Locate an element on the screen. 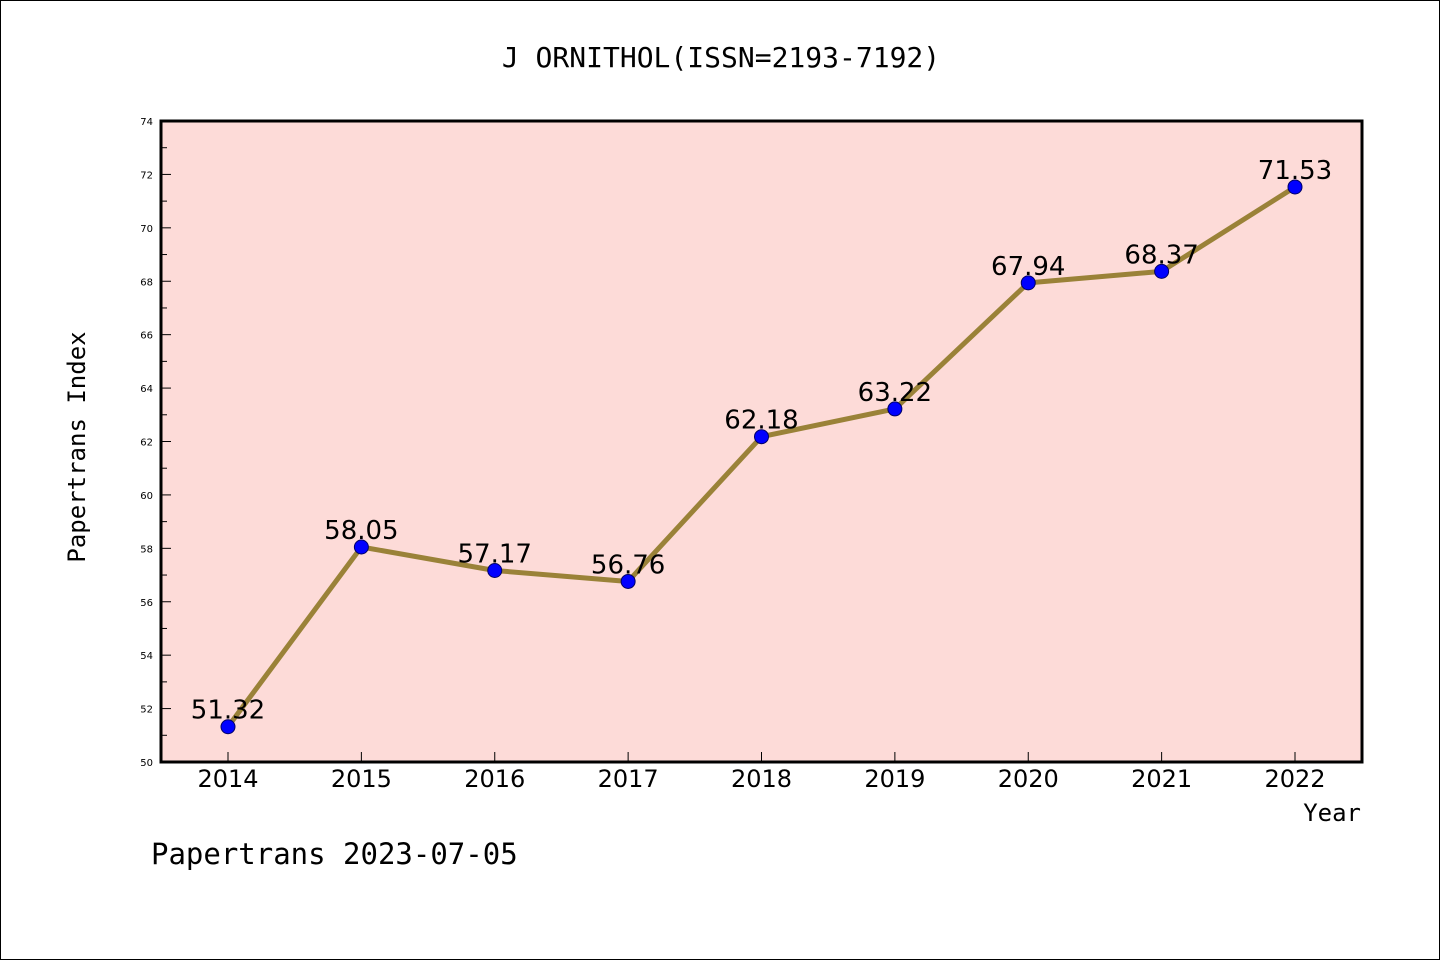  data-label: 57.17 is located at coordinates (495, 555).